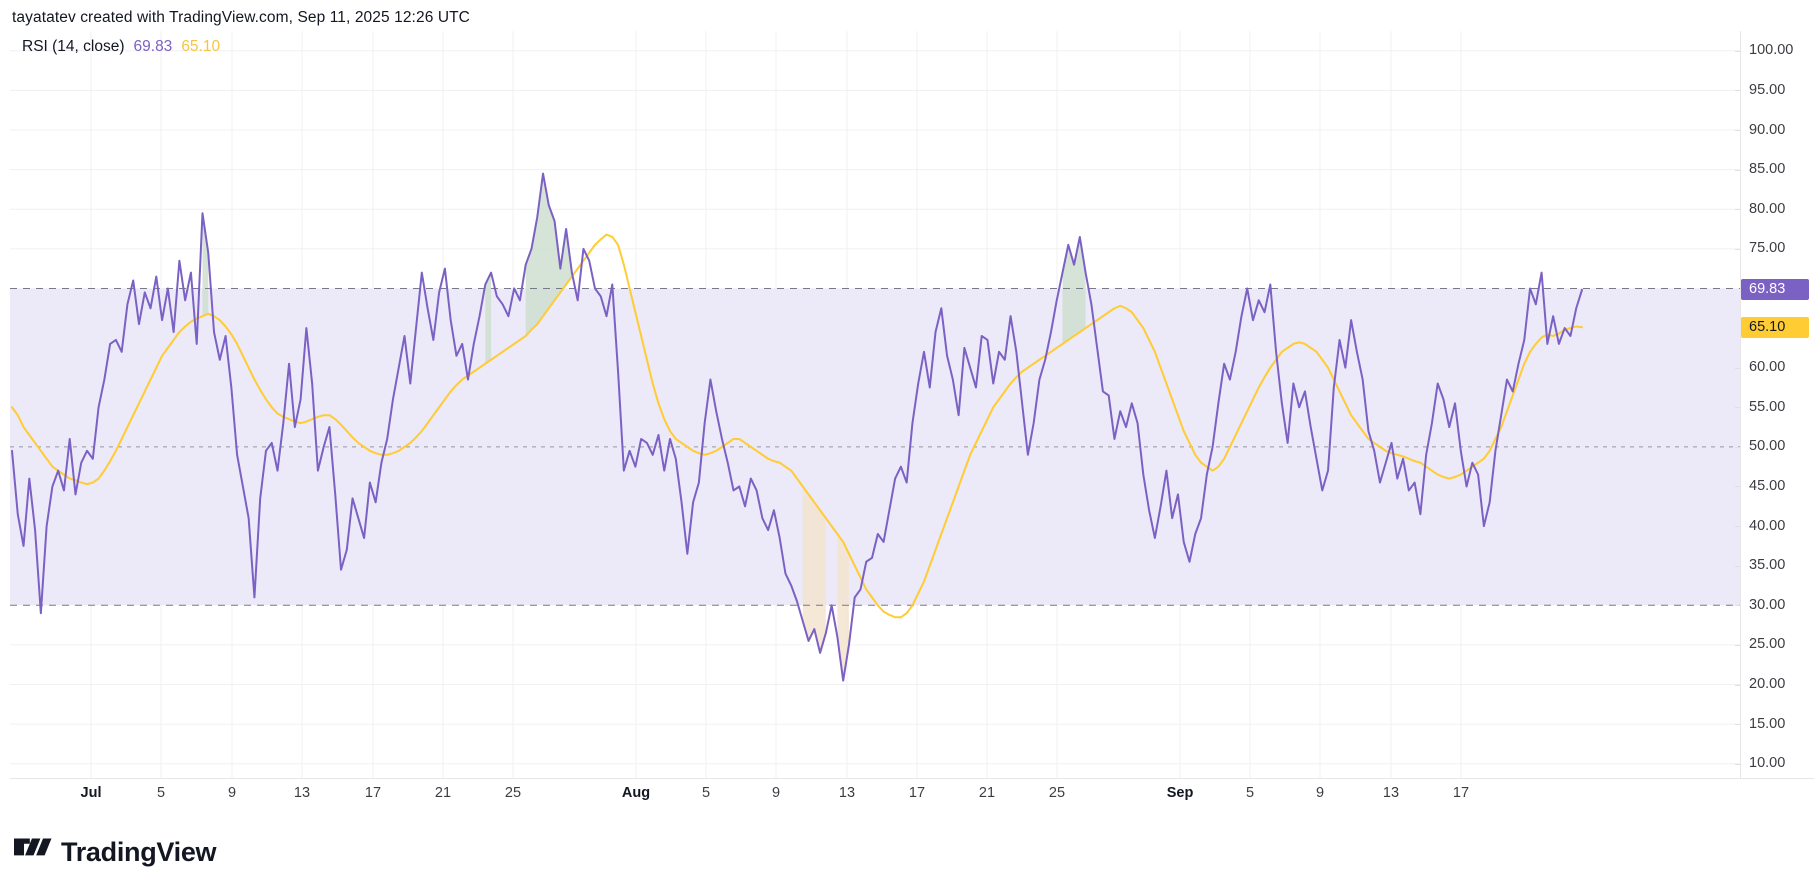  I want to click on price-tick-label: 20.00, so click(1767, 684).